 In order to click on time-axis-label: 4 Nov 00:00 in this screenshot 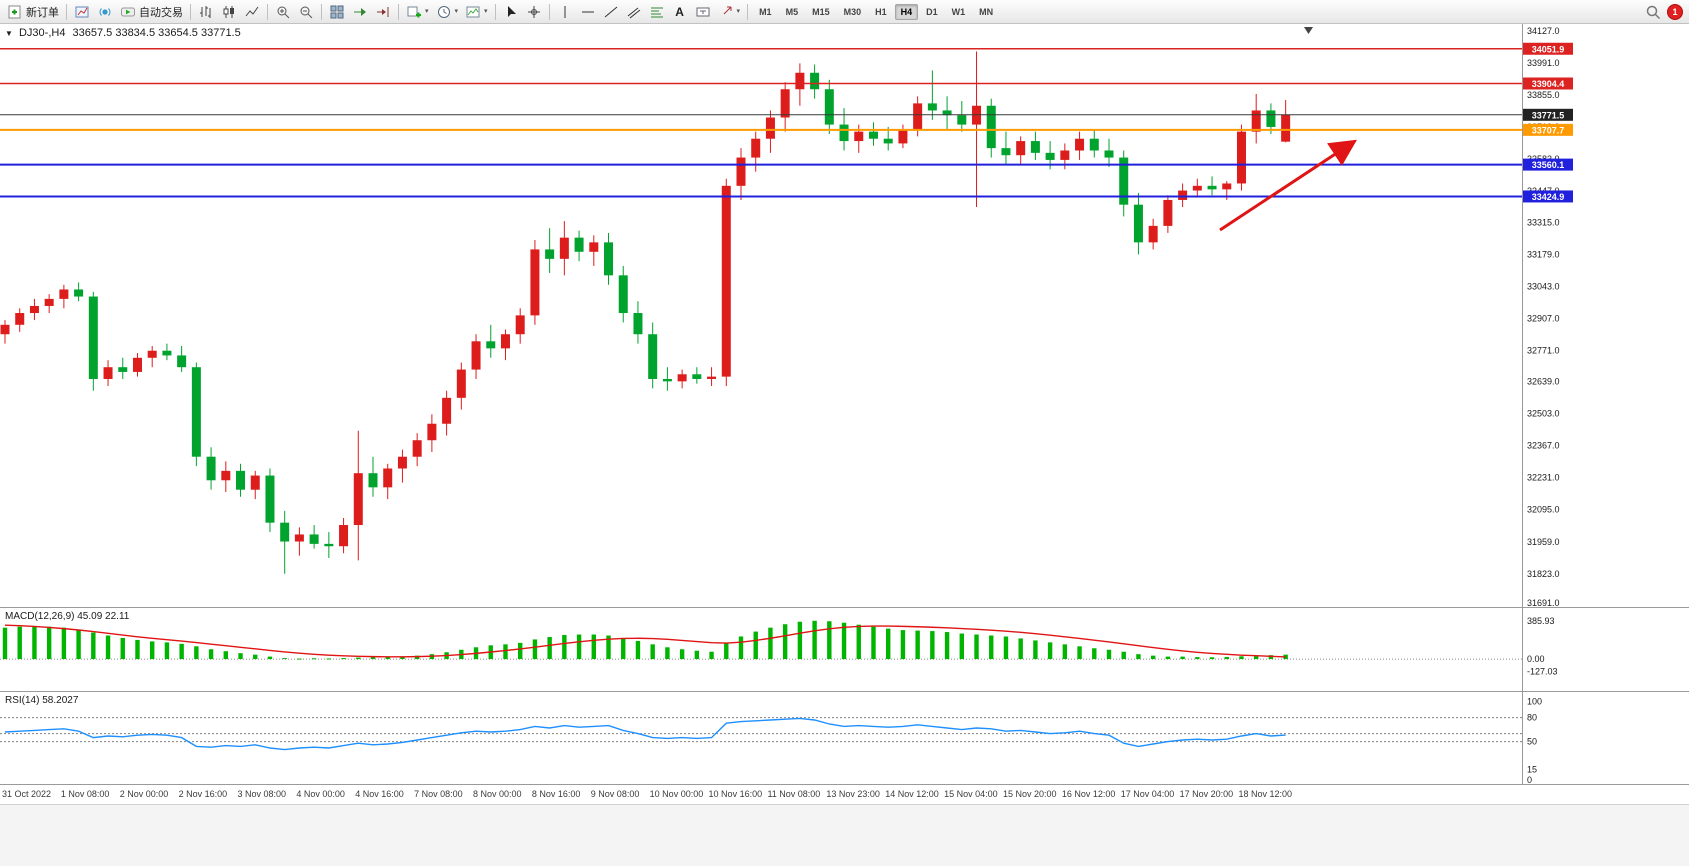, I will do `click(320, 794)`.